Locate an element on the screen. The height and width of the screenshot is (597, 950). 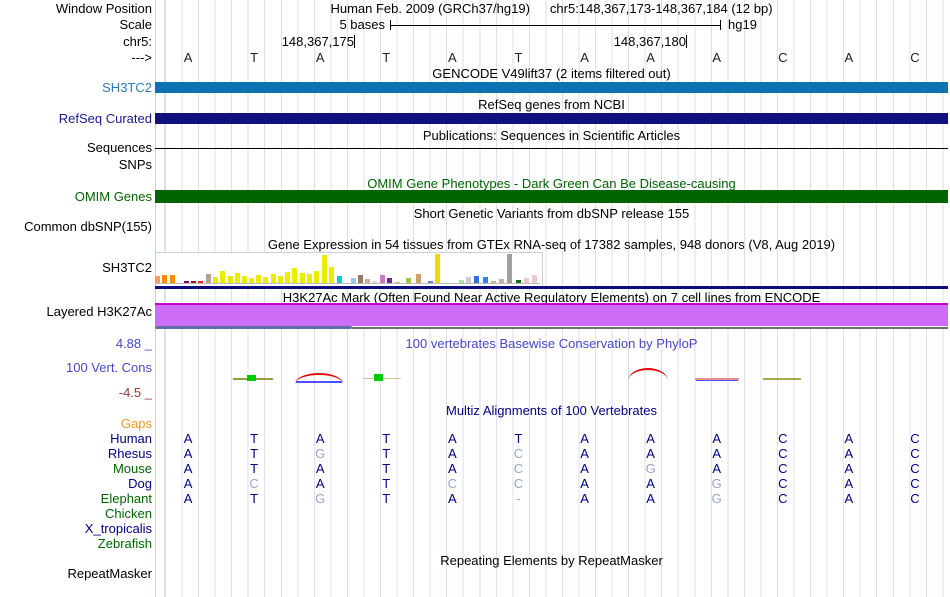
gencode-gene-bar is located at coordinates (551, 87).